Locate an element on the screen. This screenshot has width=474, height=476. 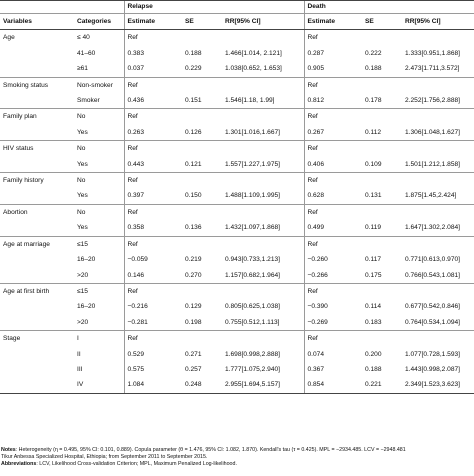
value-cell: 0.222 is located at coordinates (373, 53).